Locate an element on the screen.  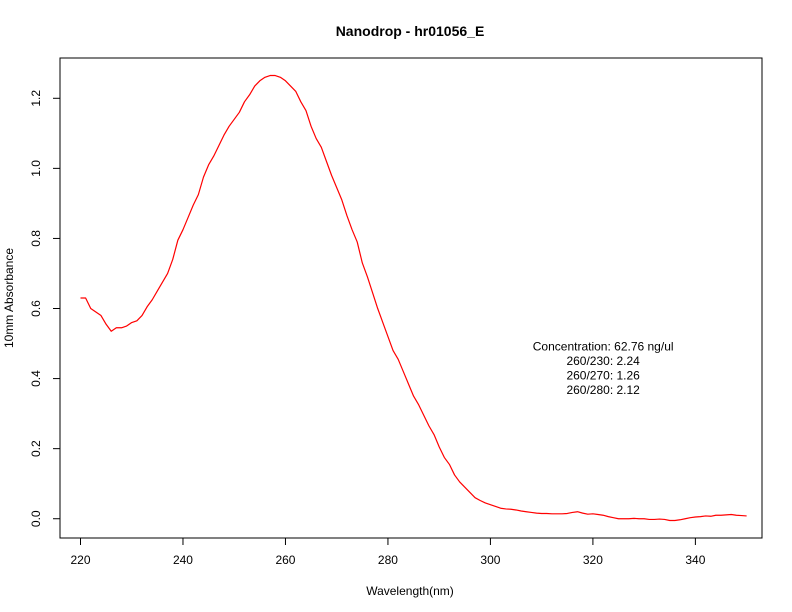
x-tick-label: 340 is located at coordinates (695, 560).